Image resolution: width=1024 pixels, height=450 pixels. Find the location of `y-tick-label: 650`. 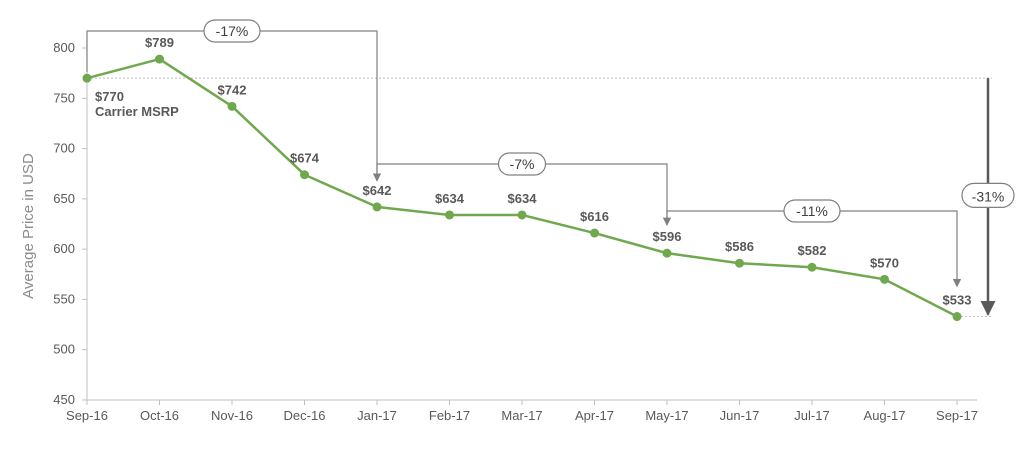

y-tick-label: 650 is located at coordinates (64, 198).